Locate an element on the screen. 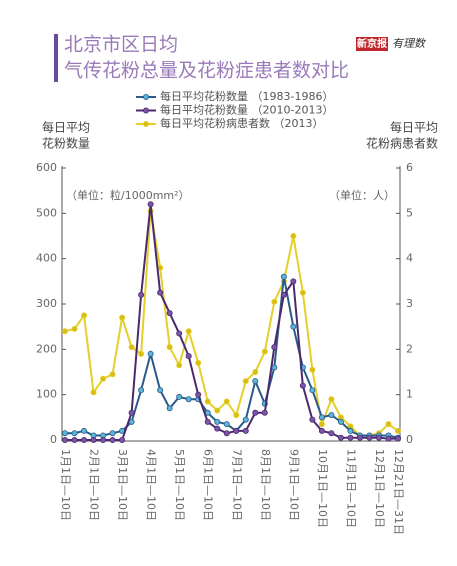 Image resolution: width=457 pixels, height=566 pixels. y2-axis-label: 花粉病患者数 is located at coordinates (402, 143).